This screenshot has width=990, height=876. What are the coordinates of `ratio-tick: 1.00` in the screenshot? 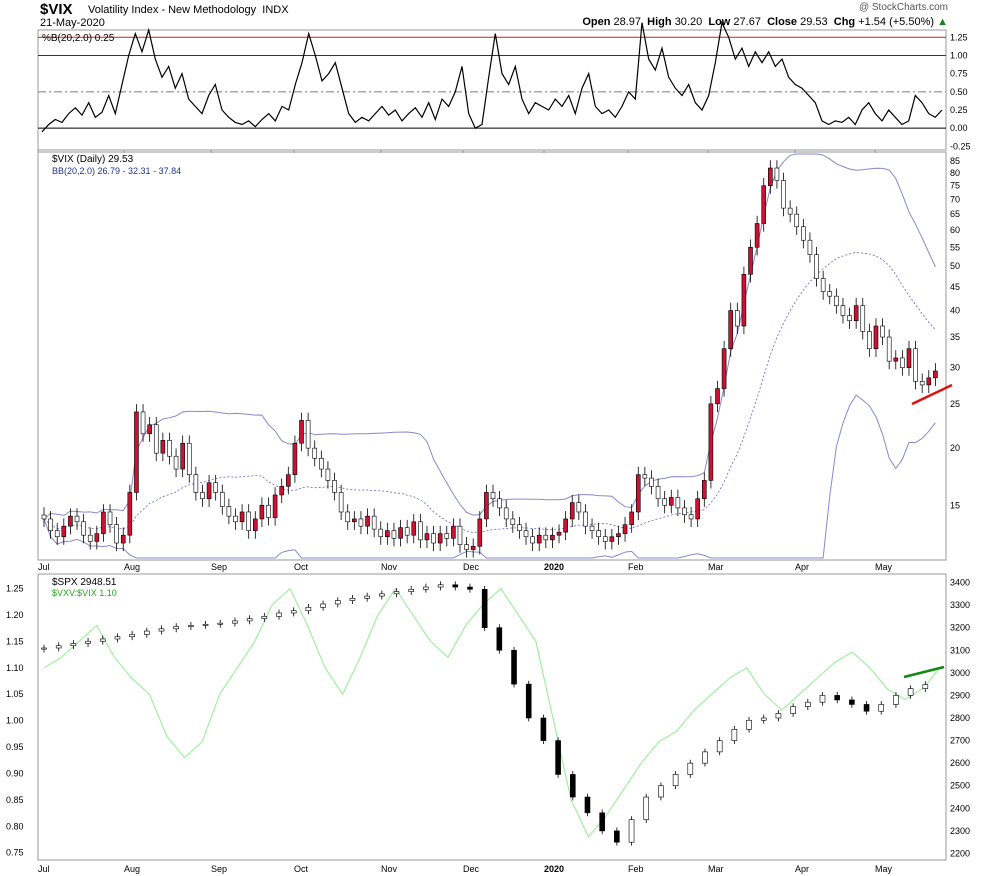 It's located at (15, 721).